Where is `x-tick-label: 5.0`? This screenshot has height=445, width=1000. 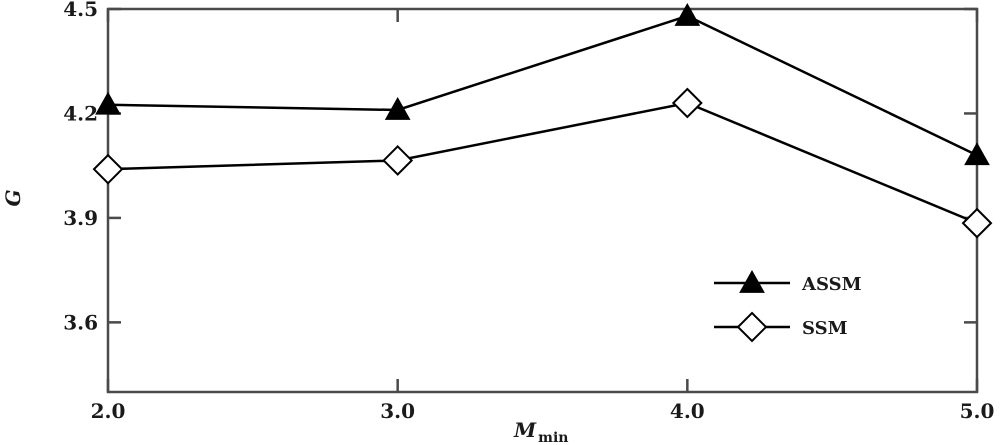
x-tick-label: 5.0 is located at coordinates (977, 411).